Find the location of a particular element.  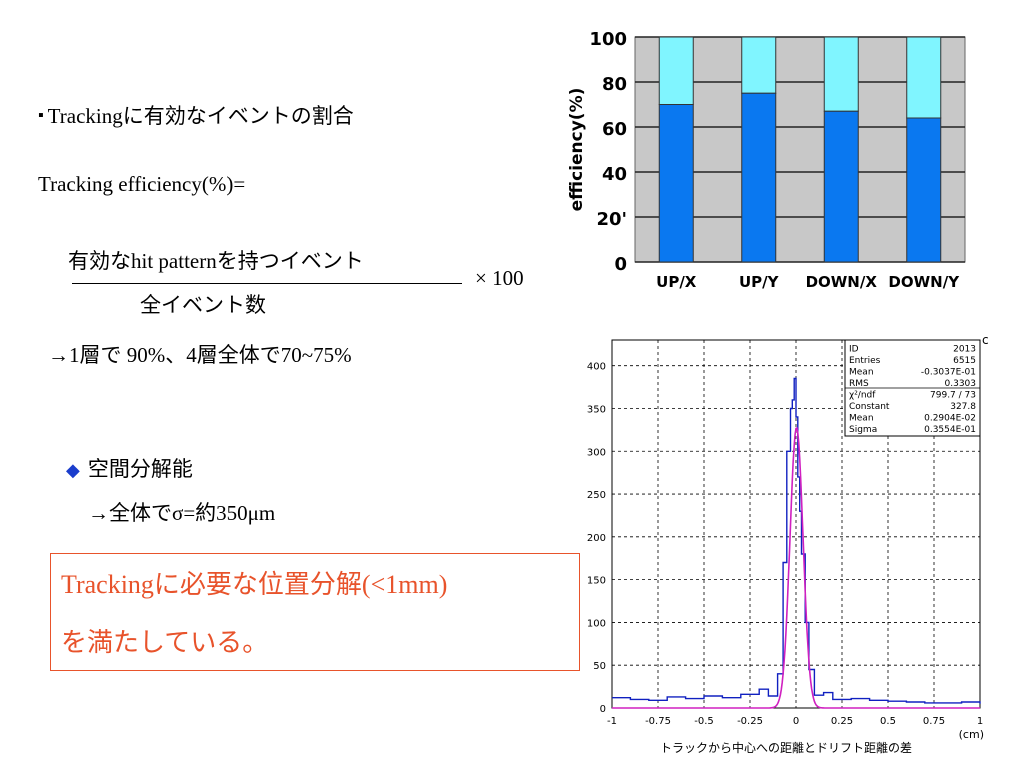

bullet-point: ▪ Trackingに有効なイベントの割合 is located at coordinates (196, 115).